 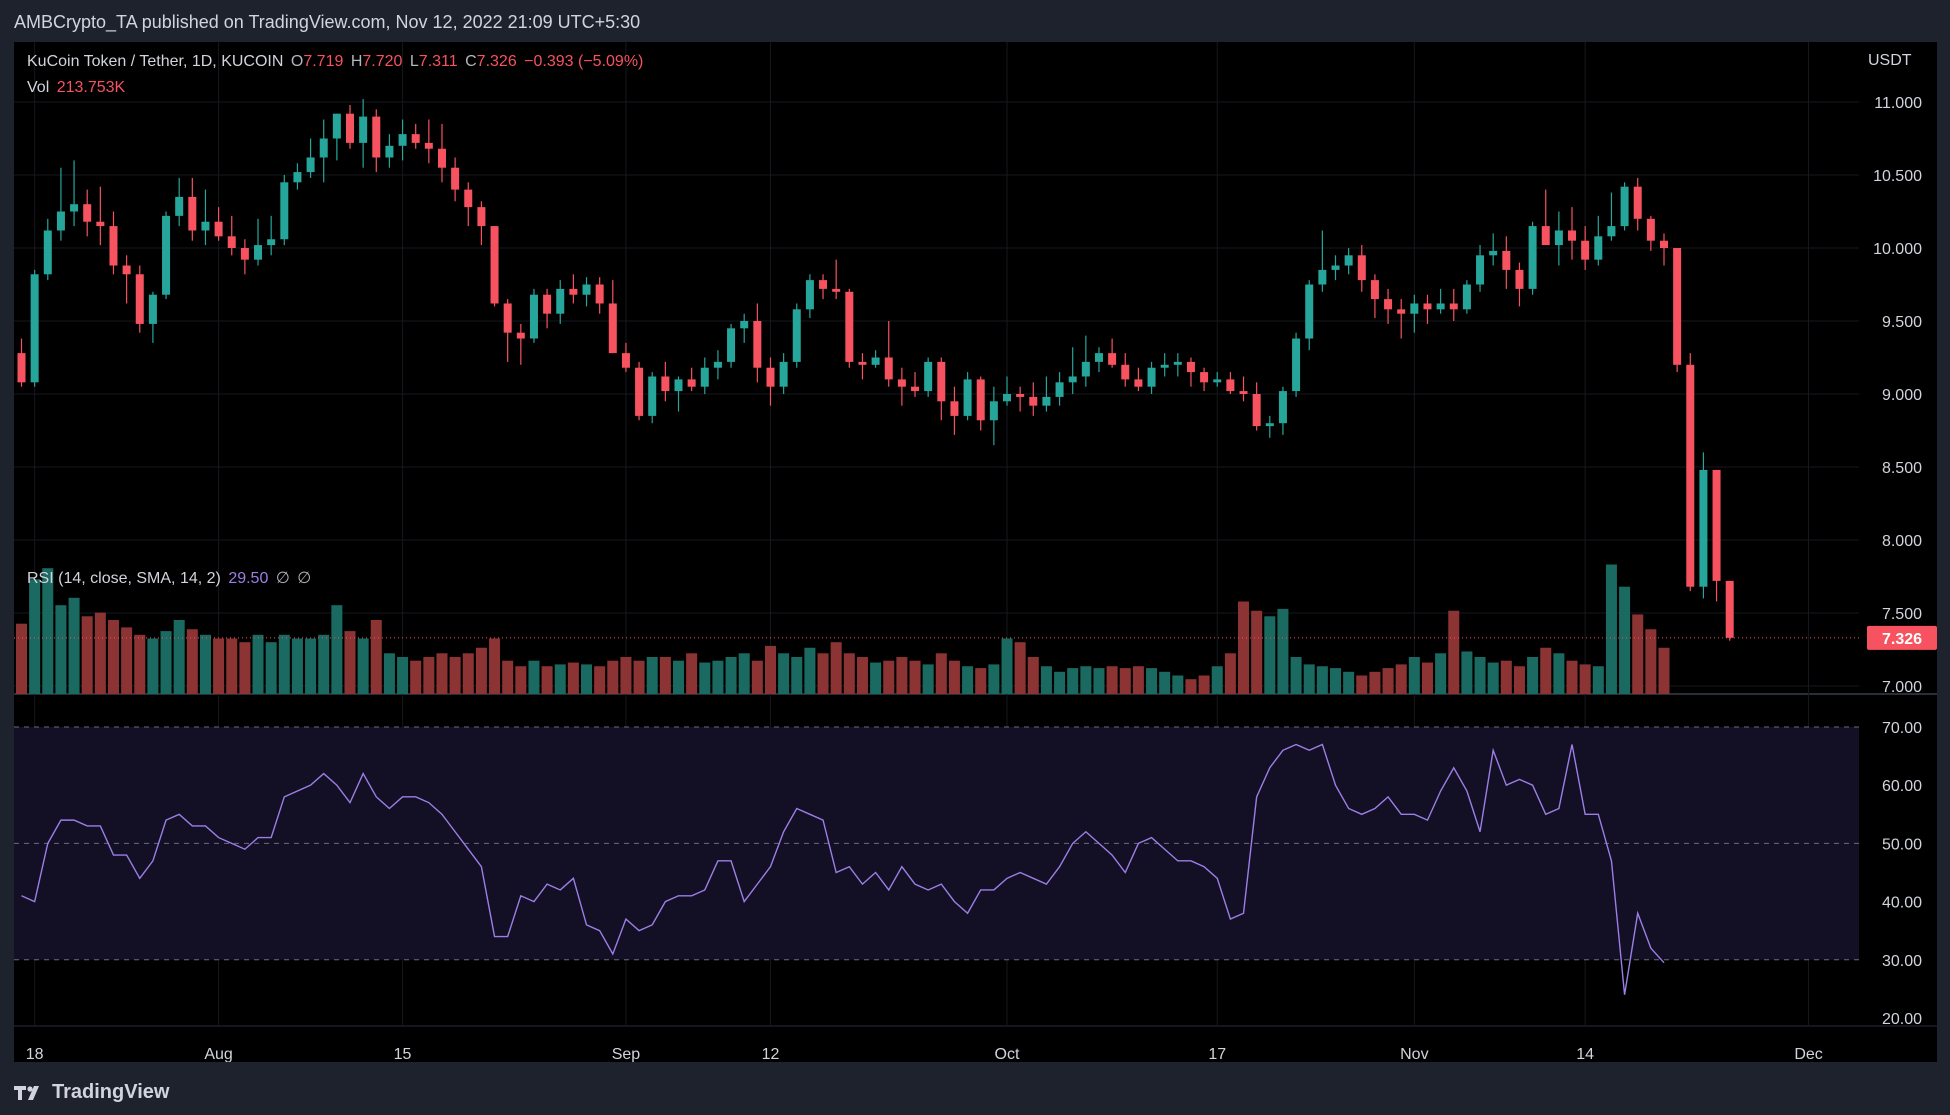 I want to click on tradingview-logo-icon, so click(x=26, y=1092).